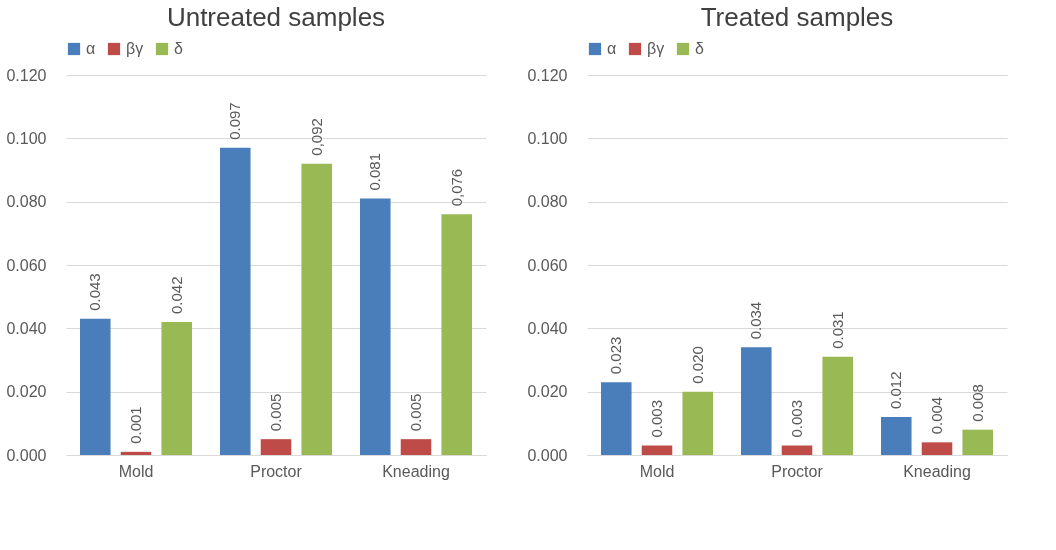 The image size is (1056, 550). What do you see at coordinates (756, 320) in the screenshot?
I see `data-label: 0.034` at bounding box center [756, 320].